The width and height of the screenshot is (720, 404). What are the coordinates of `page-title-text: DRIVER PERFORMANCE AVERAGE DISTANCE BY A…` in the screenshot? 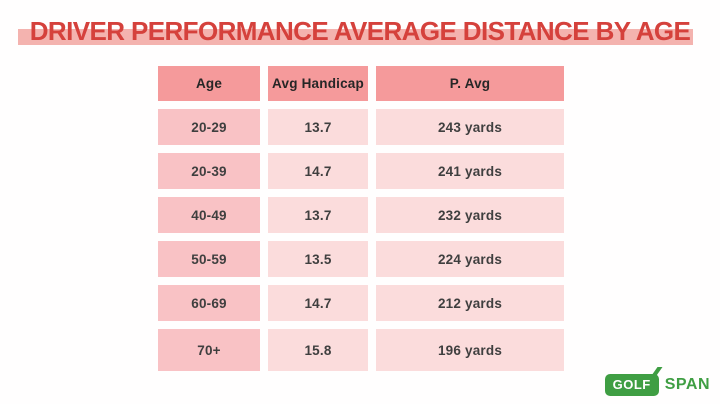 It's located at (360, 31).